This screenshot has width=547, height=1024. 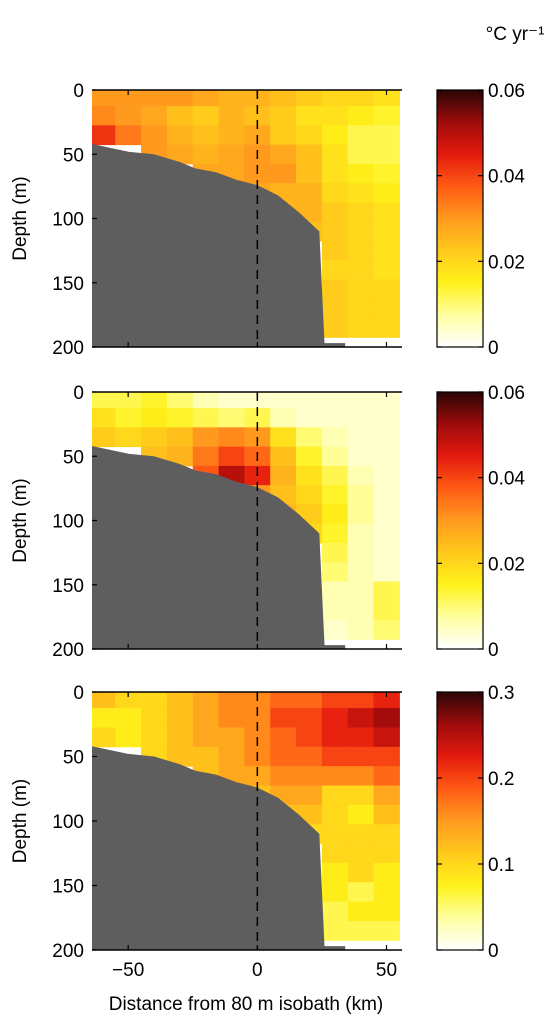 I want to click on y-tick-label: 100, so click(x=68, y=220).